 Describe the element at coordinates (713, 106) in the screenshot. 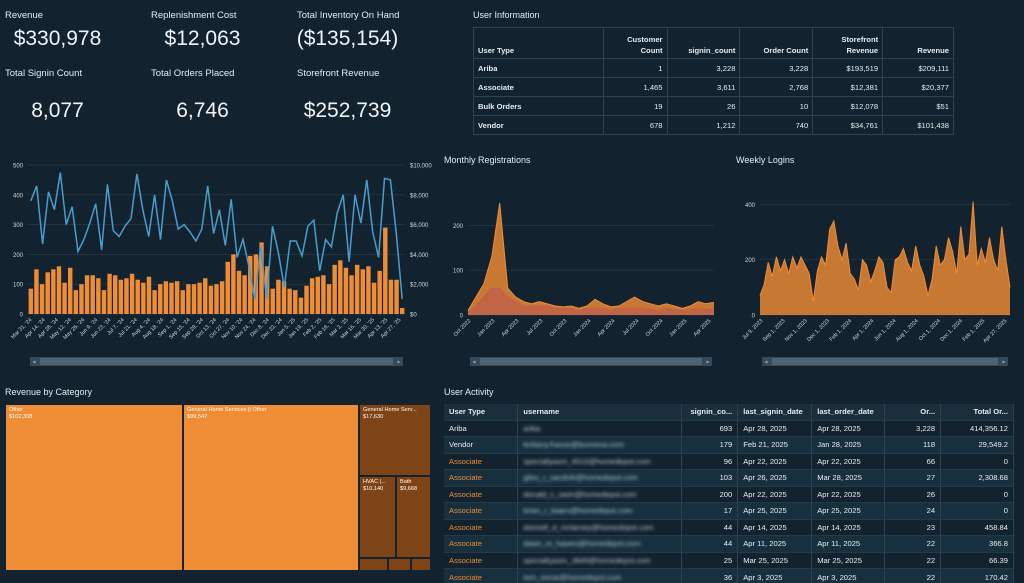

I see `user-information-row: Bulk Orders 19 26 10 $12,078 $51` at that location.